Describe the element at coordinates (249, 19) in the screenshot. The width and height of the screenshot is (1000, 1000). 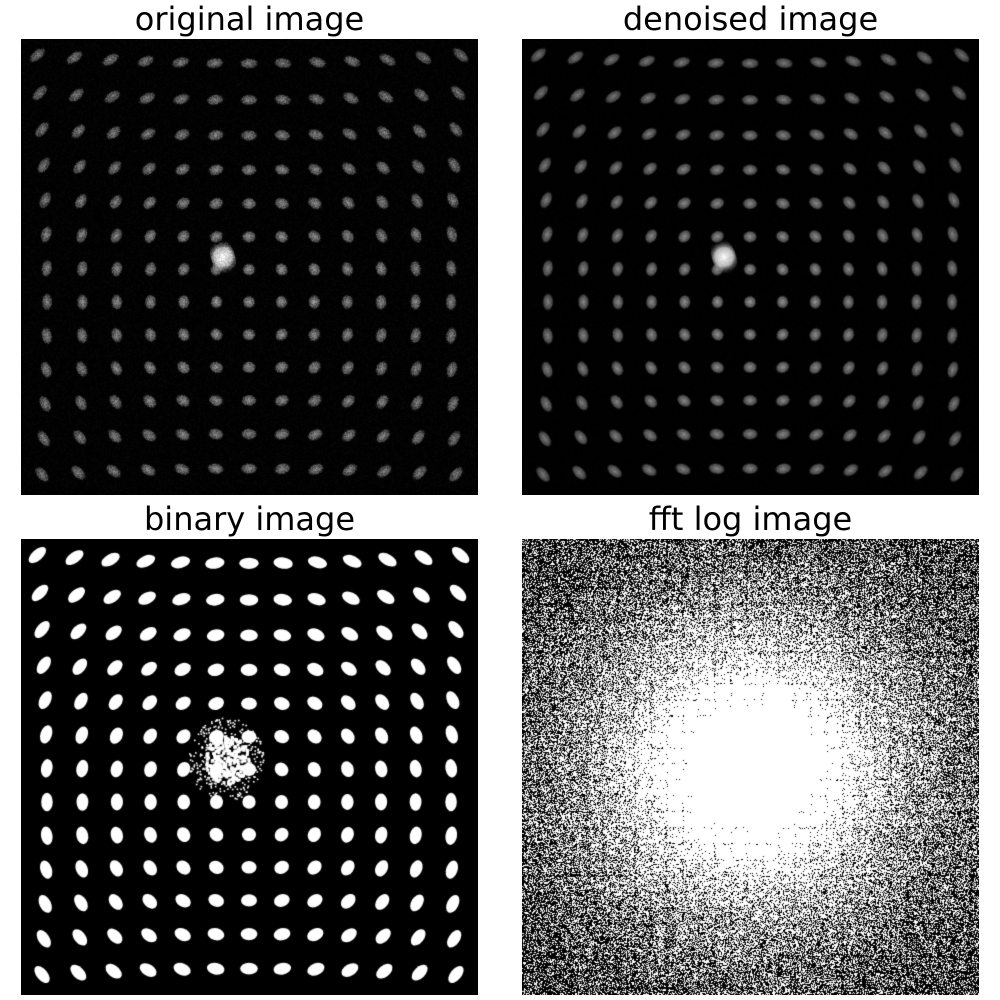
I see `panel-title-original: original image` at that location.